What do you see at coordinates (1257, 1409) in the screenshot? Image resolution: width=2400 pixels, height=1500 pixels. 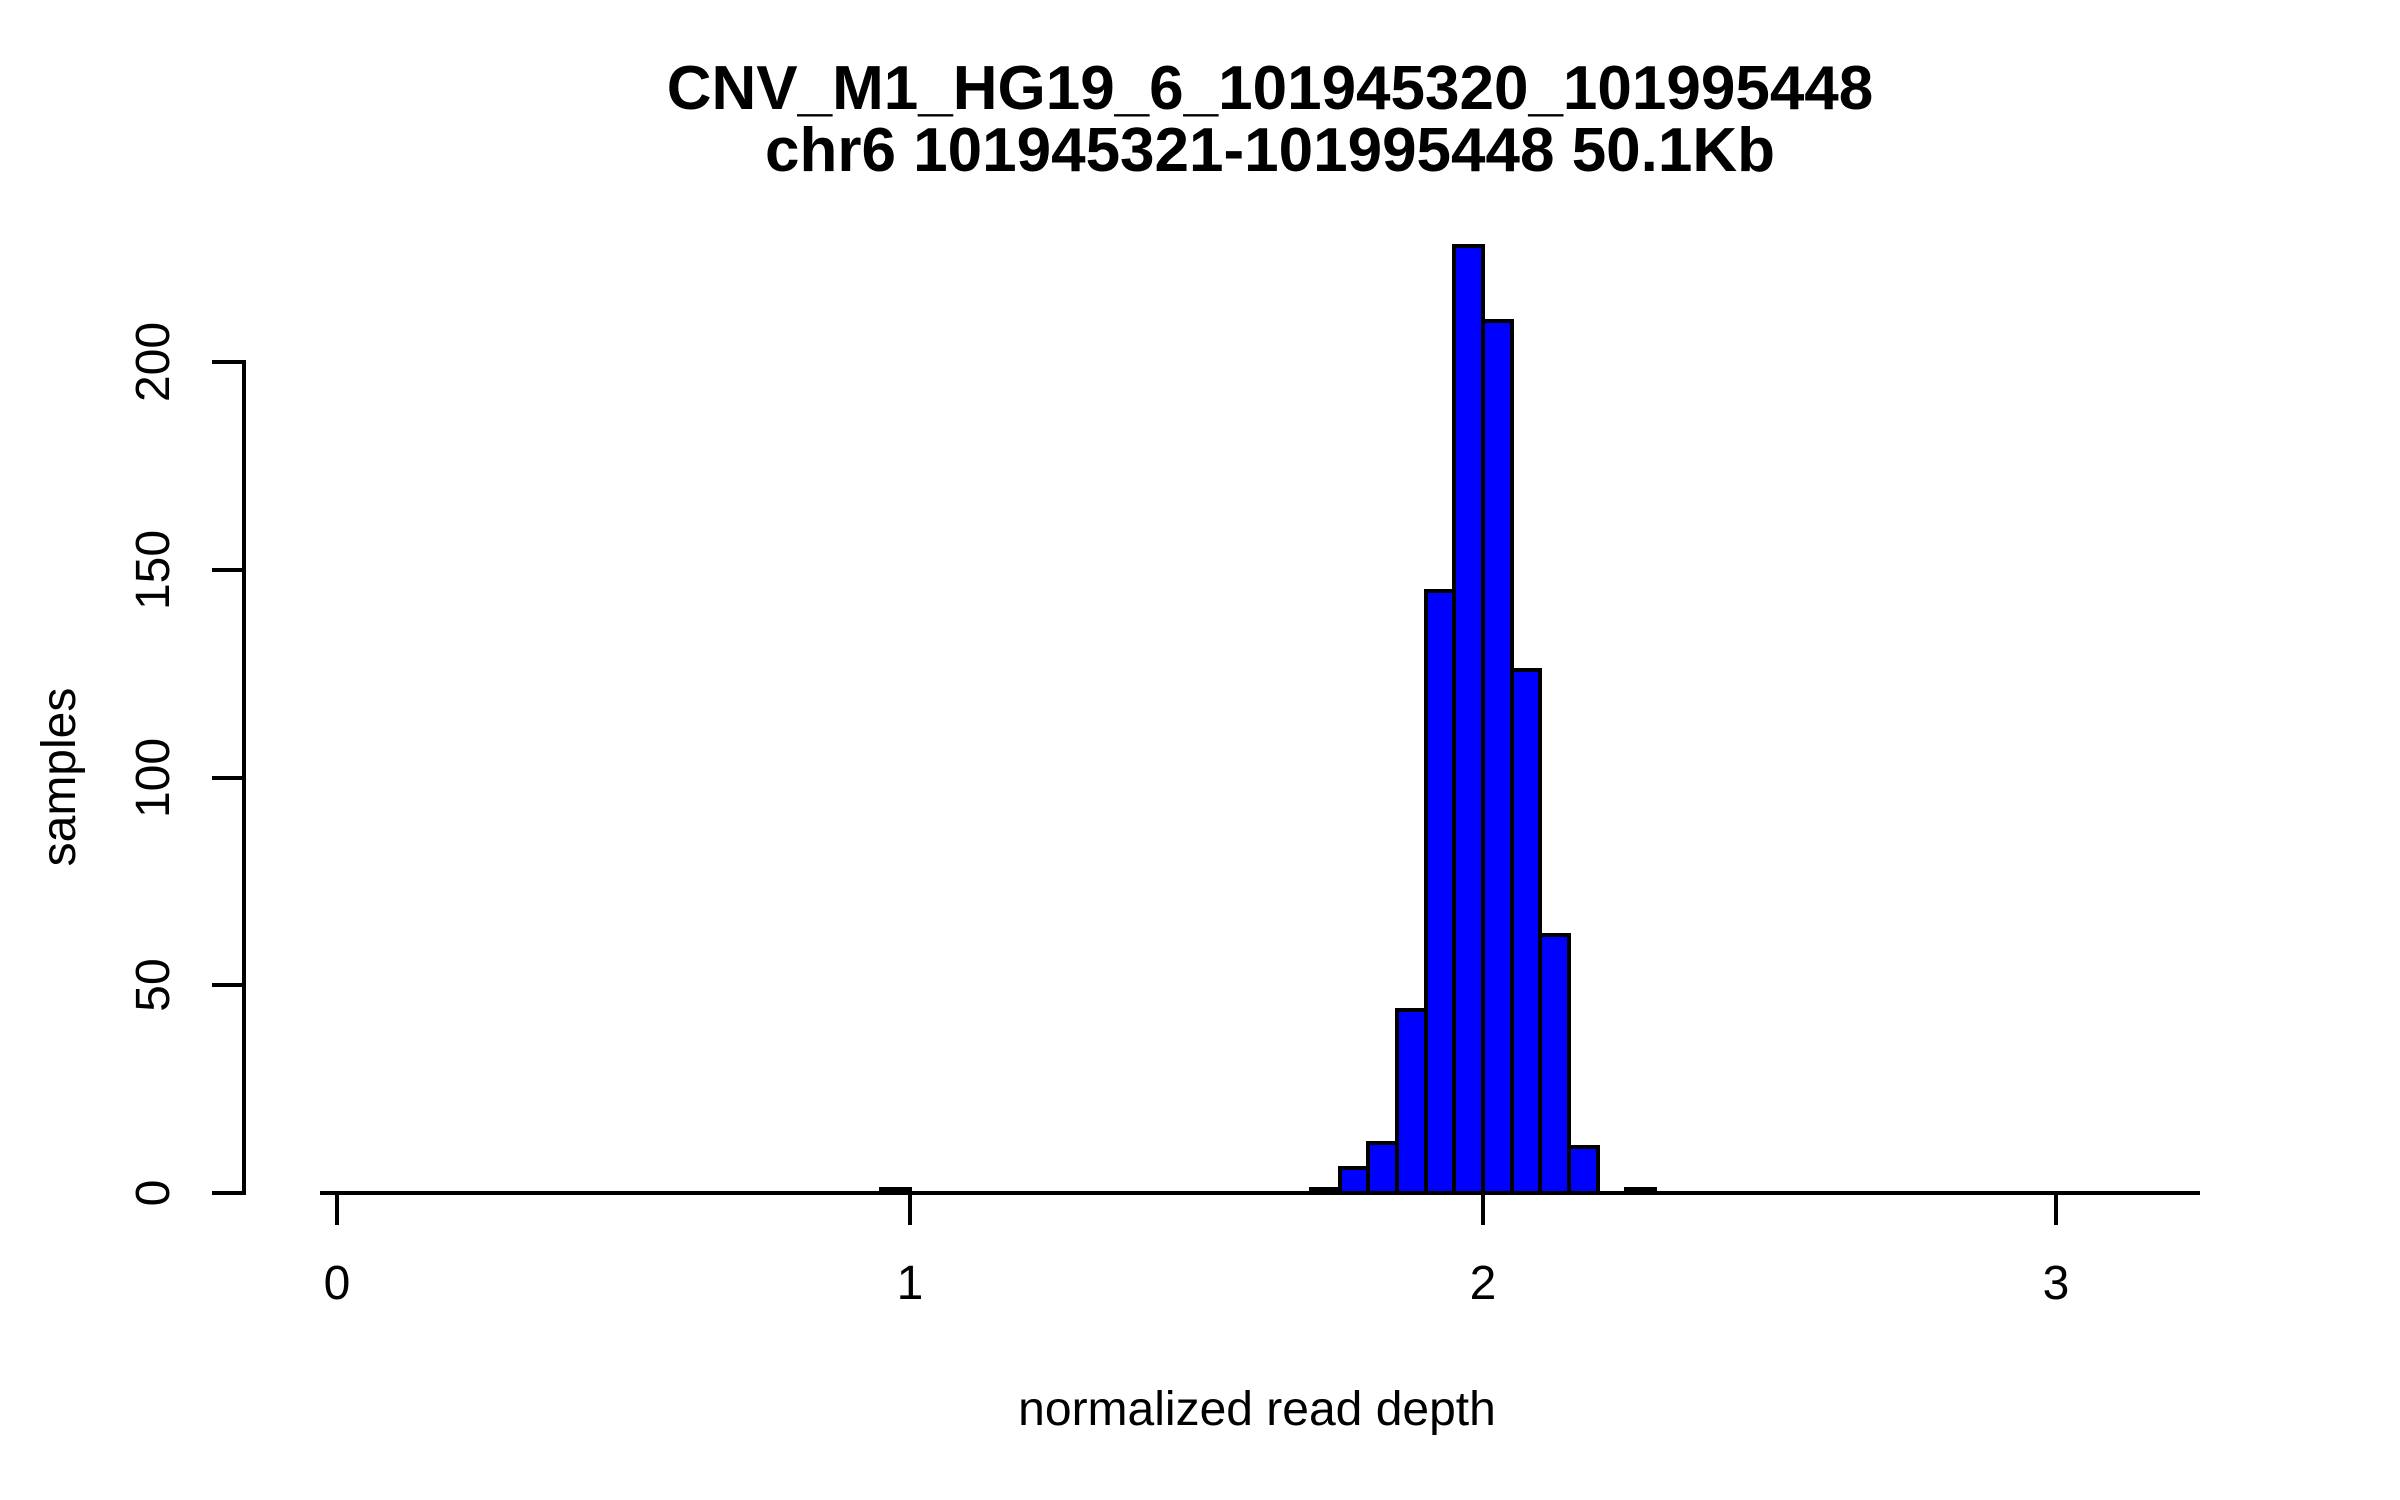 I see `x-axis-title: normalized read depth` at bounding box center [1257, 1409].